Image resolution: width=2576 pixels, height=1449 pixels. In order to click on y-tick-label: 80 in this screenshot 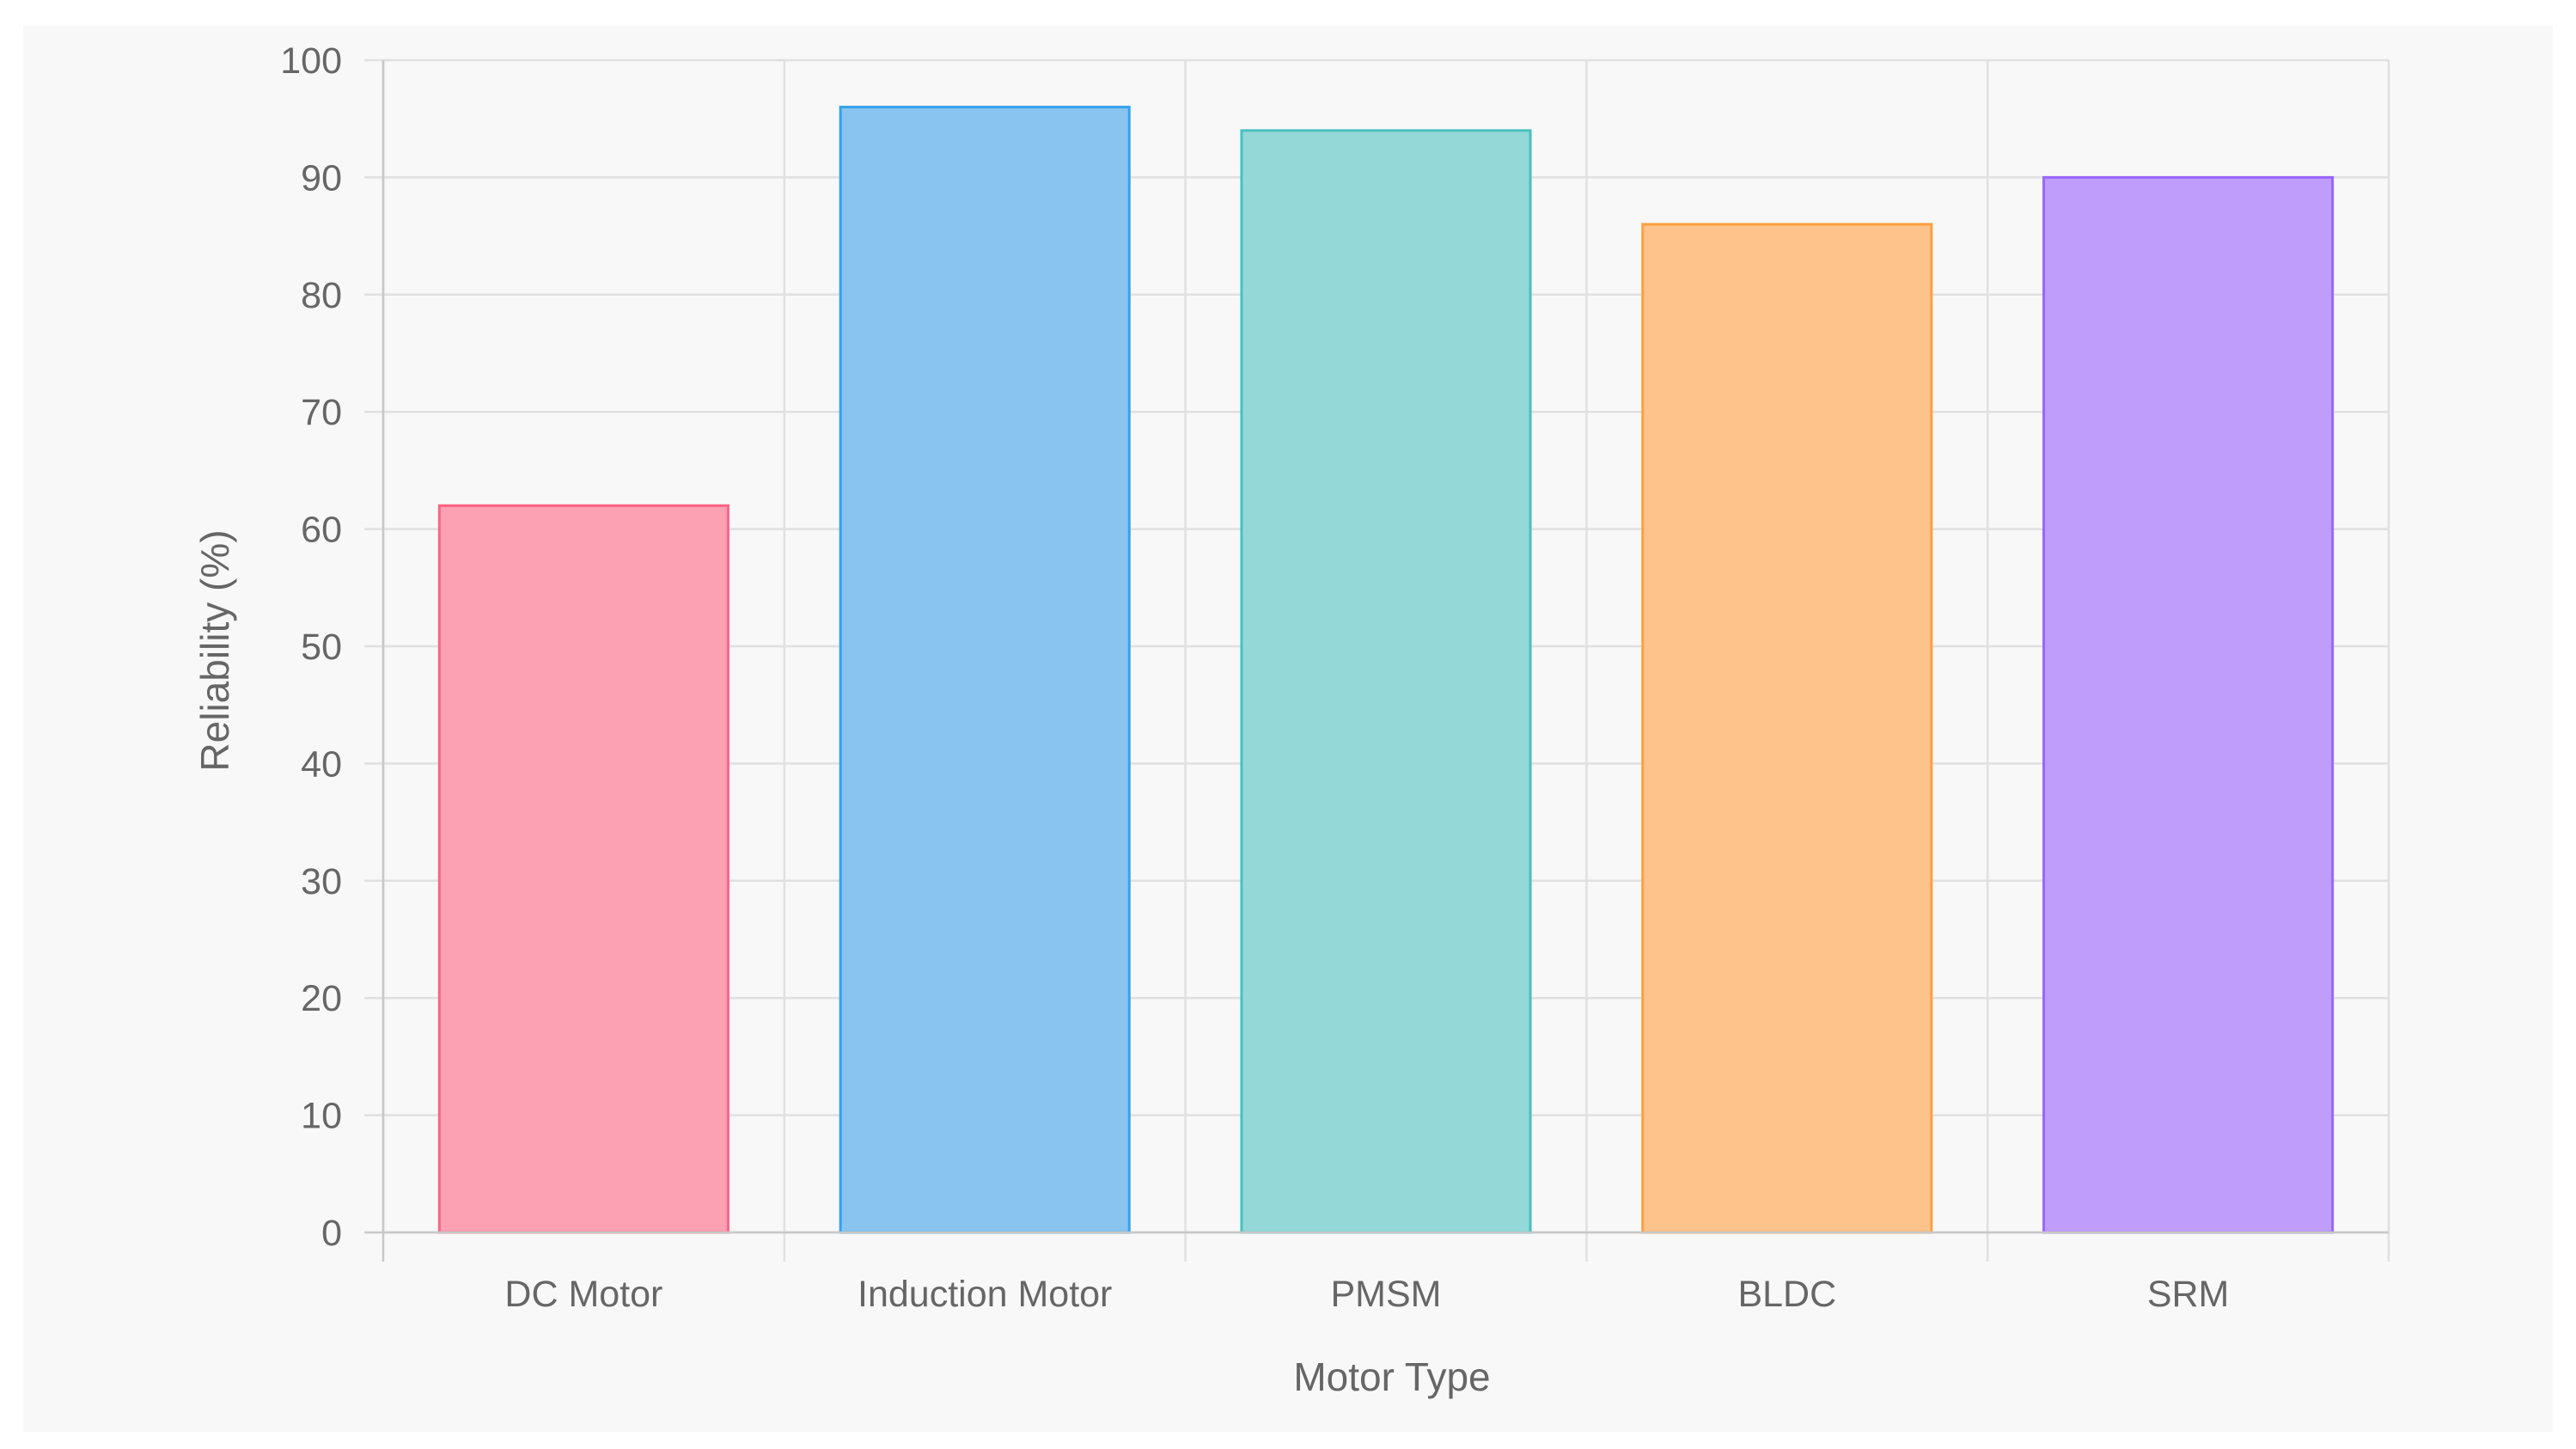, I will do `click(322, 295)`.